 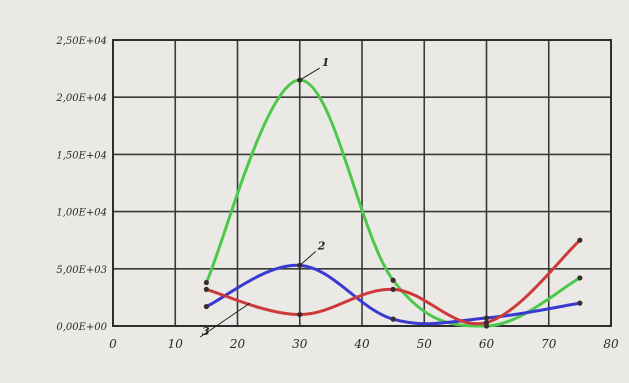 I want to click on series-1-tag: 1, so click(x=326, y=62).